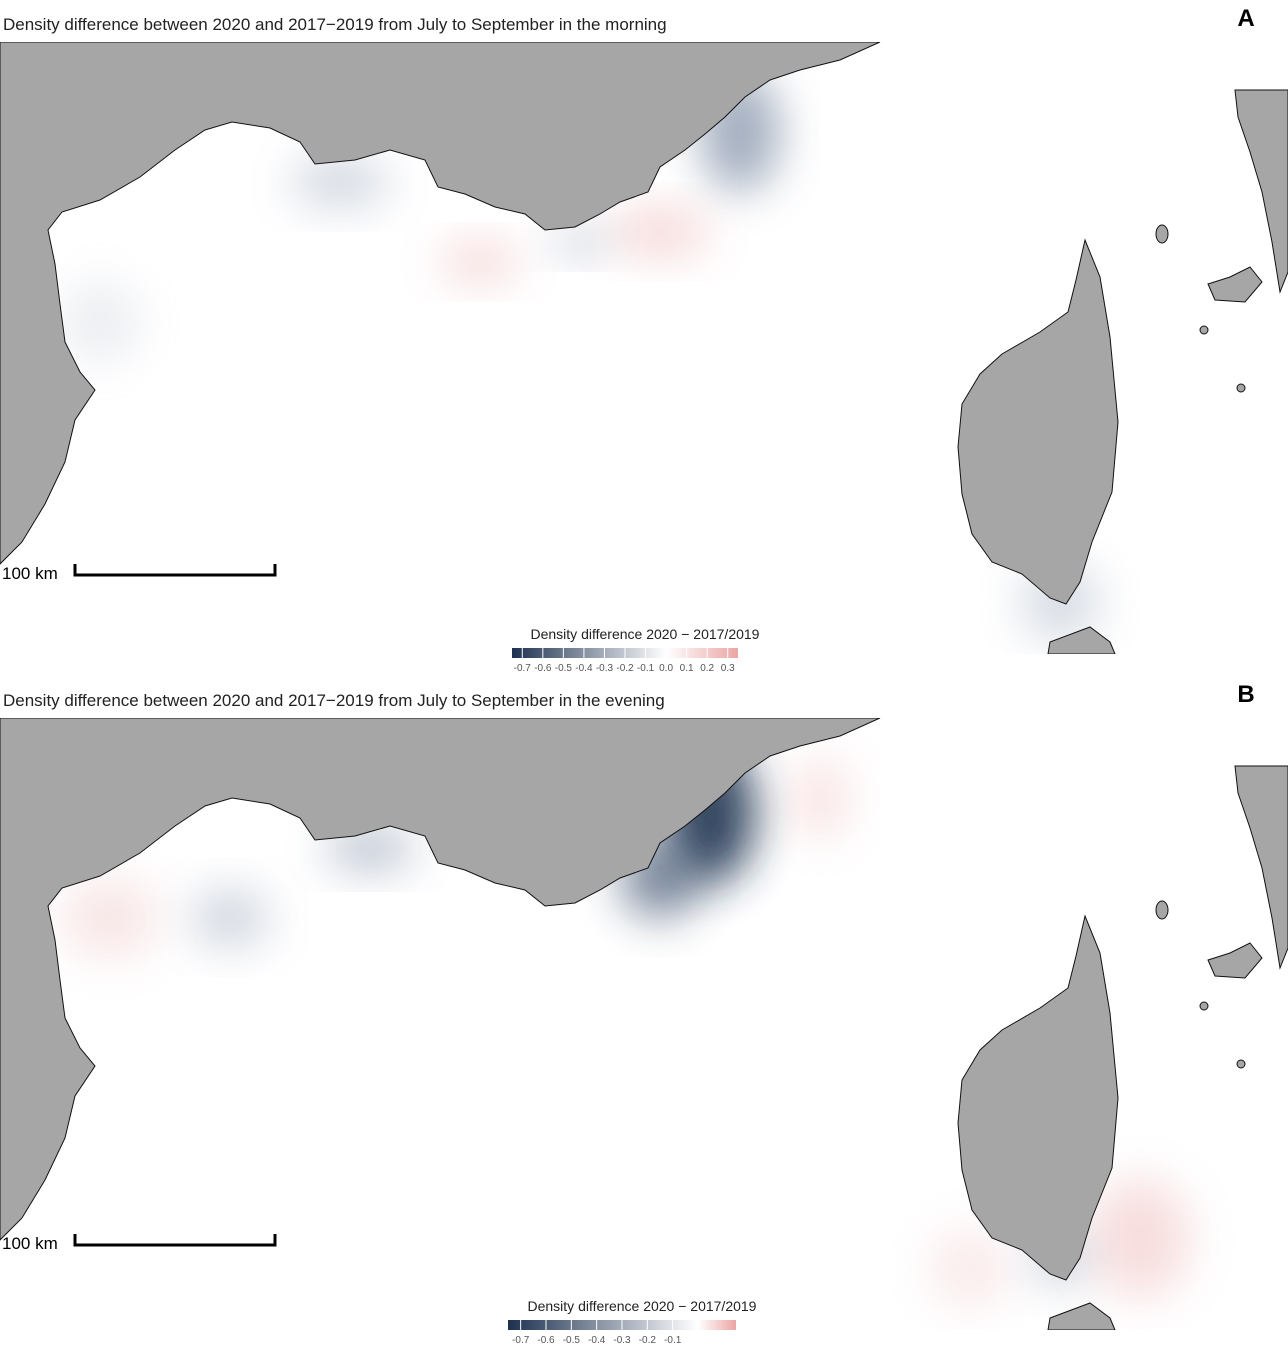 The image size is (1288, 1356). Describe the element at coordinates (728, 668) in the screenshot. I see `legend-tick-label: 0.3` at that location.